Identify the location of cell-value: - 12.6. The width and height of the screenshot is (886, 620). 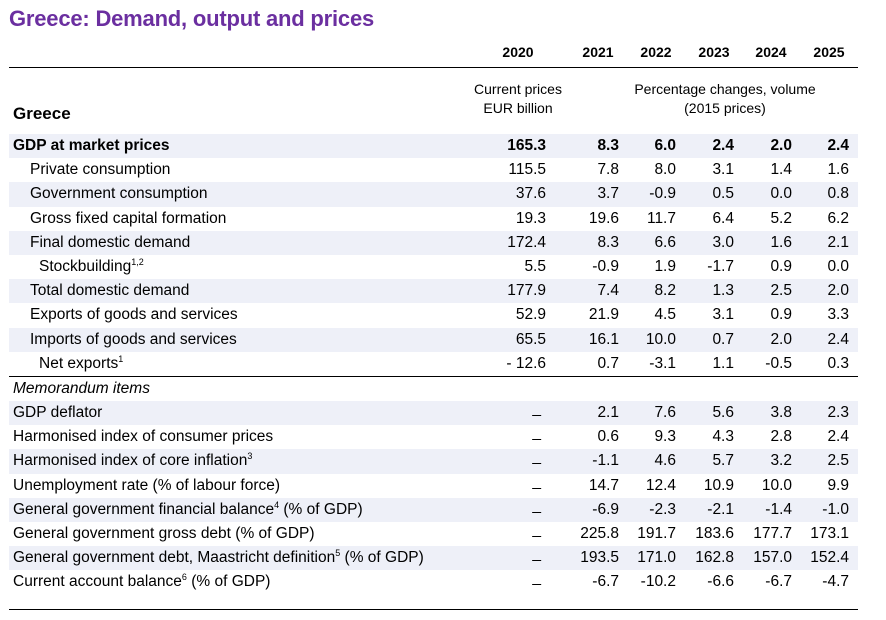
(526, 363).